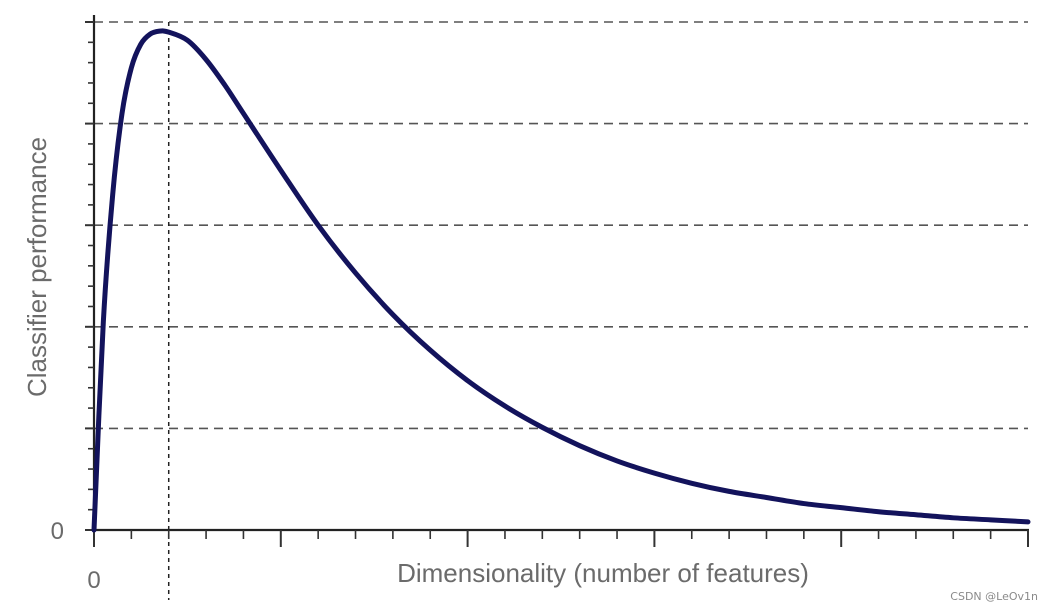  What do you see at coordinates (57, 531) in the screenshot?
I see `y-tick-label: 0` at bounding box center [57, 531].